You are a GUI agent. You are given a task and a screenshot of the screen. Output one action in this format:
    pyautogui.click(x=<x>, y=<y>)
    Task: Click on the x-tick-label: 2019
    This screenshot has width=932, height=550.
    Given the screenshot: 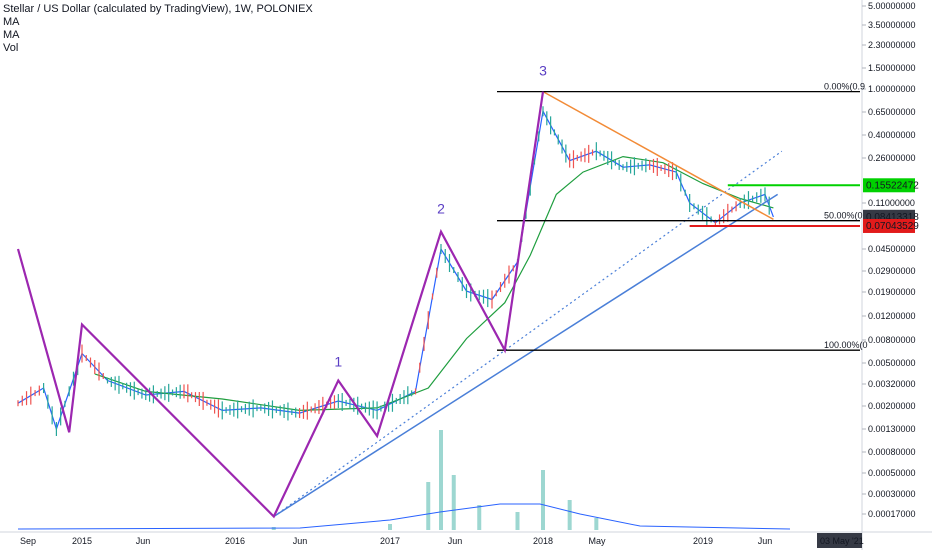 What is the action you would take?
    pyautogui.click(x=703, y=541)
    